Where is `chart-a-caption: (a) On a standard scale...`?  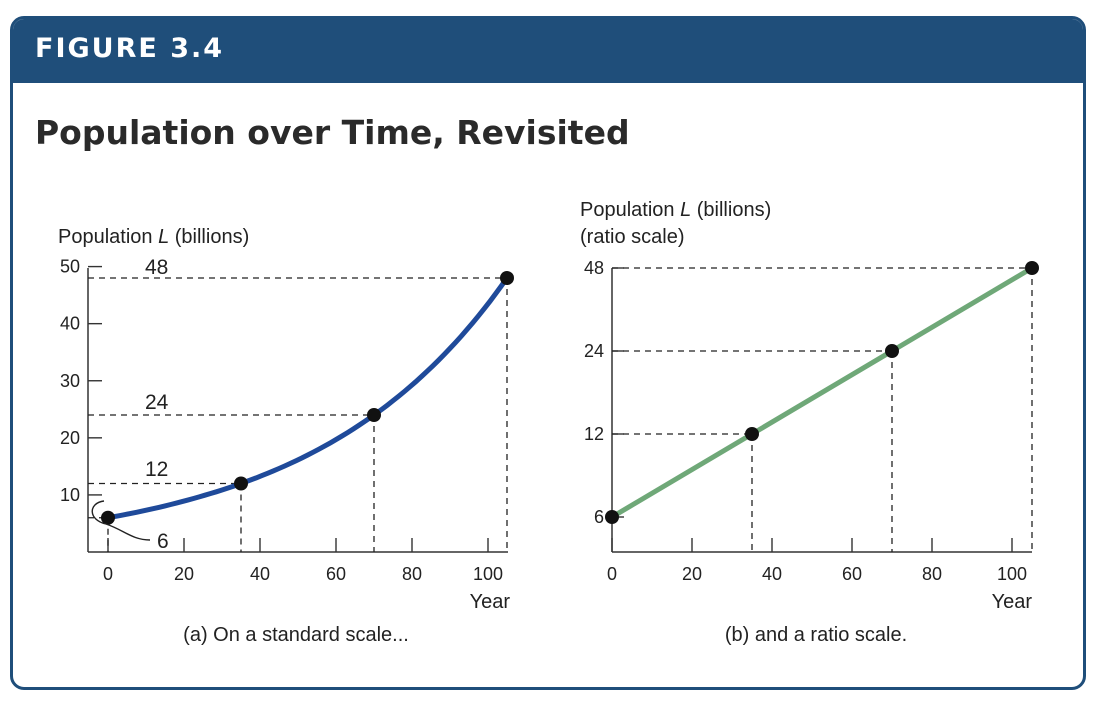 chart-a-caption: (a) On a standard scale... is located at coordinates (296, 635).